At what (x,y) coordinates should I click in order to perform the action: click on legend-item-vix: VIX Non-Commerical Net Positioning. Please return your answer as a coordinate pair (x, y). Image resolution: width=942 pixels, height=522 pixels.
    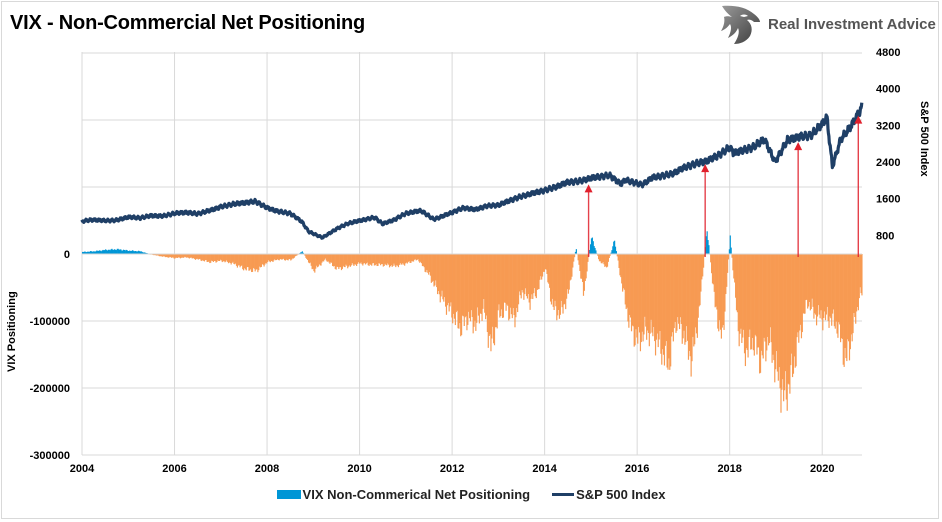
    Looking at the image, I should click on (403, 494).